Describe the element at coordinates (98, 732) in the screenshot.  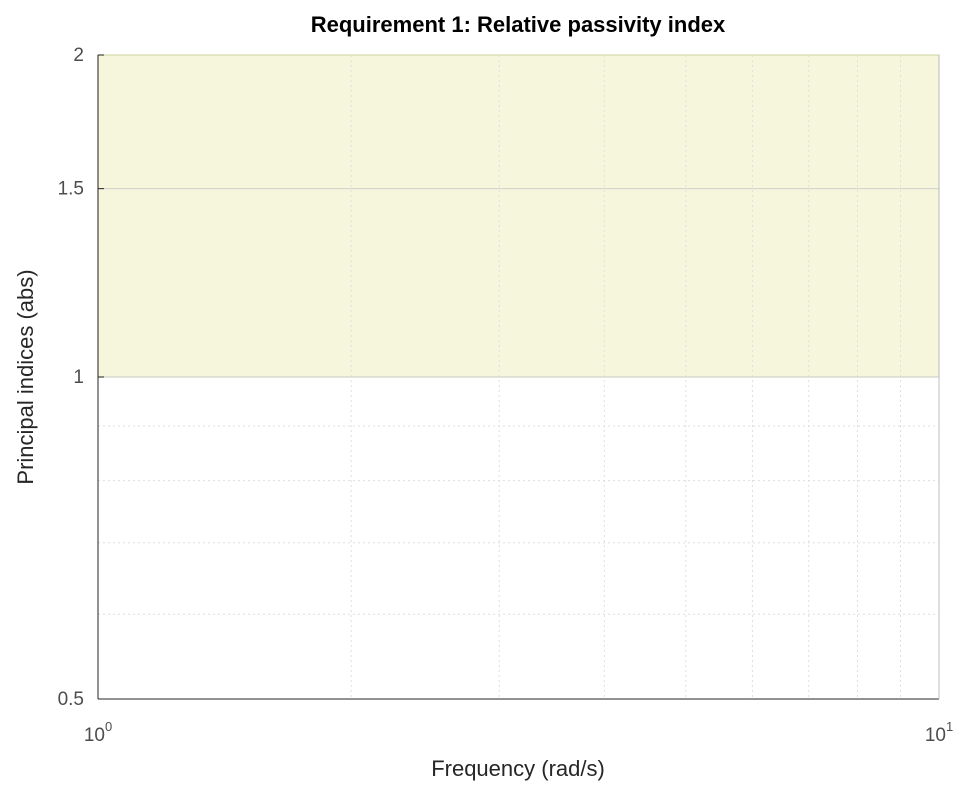
I see `x-tick-label: 10⁰` at that location.